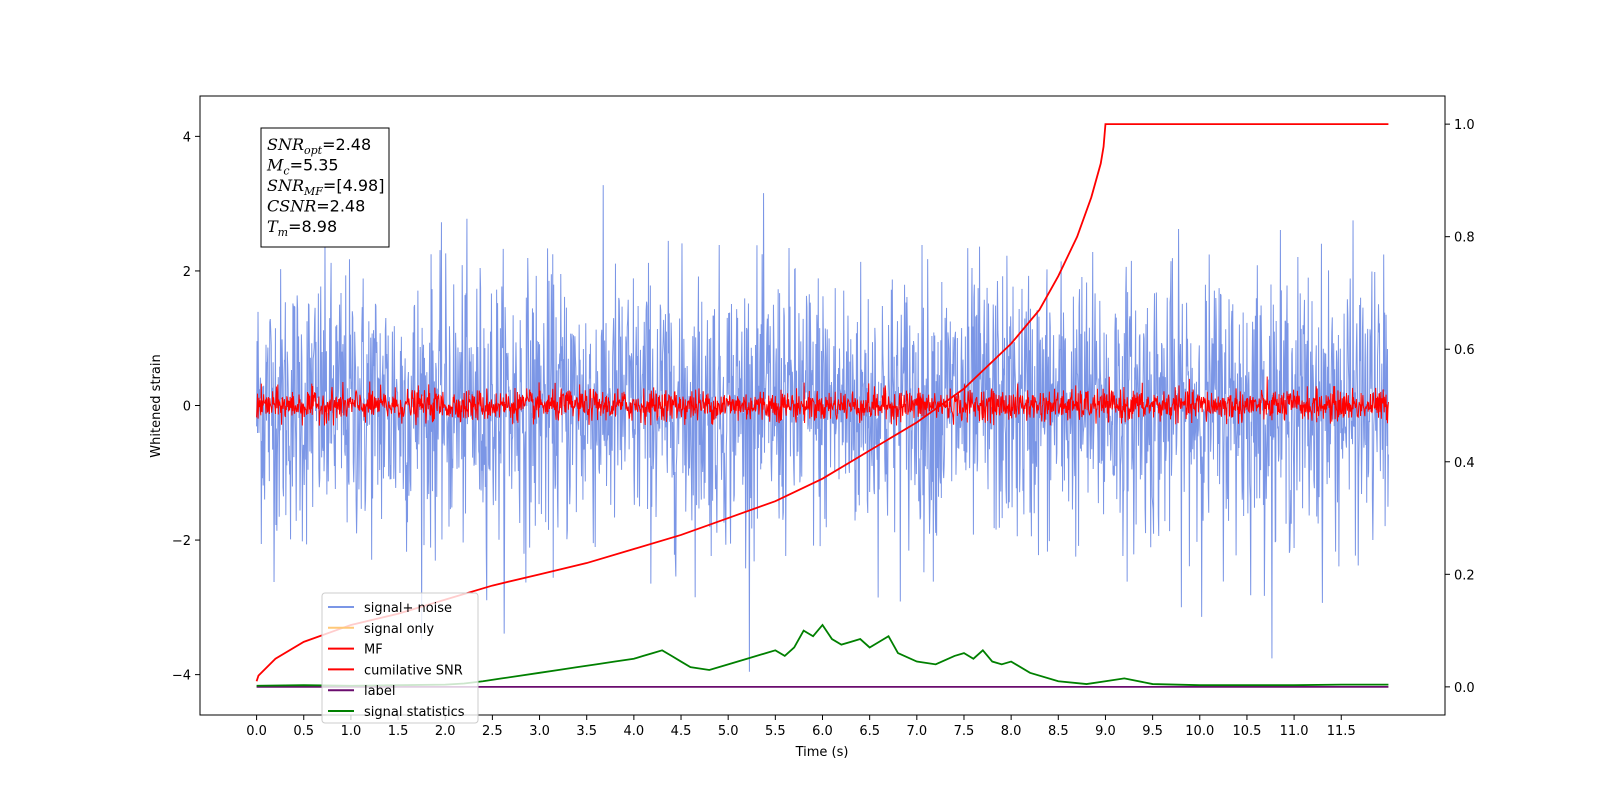 The width and height of the screenshot is (1600, 800). I want to click on y-left-tick-label: −4, so click(181, 676).